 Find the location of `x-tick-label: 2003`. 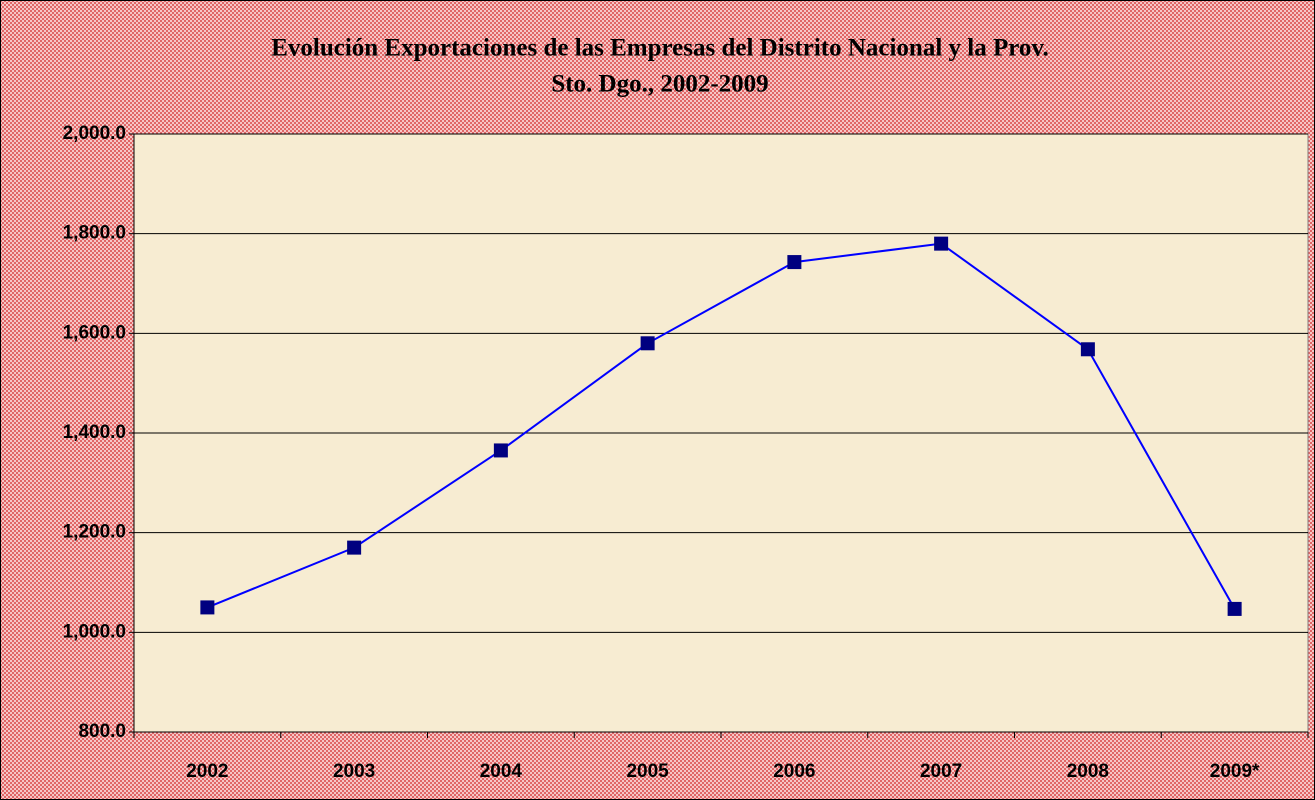

x-tick-label: 2003 is located at coordinates (354, 771).